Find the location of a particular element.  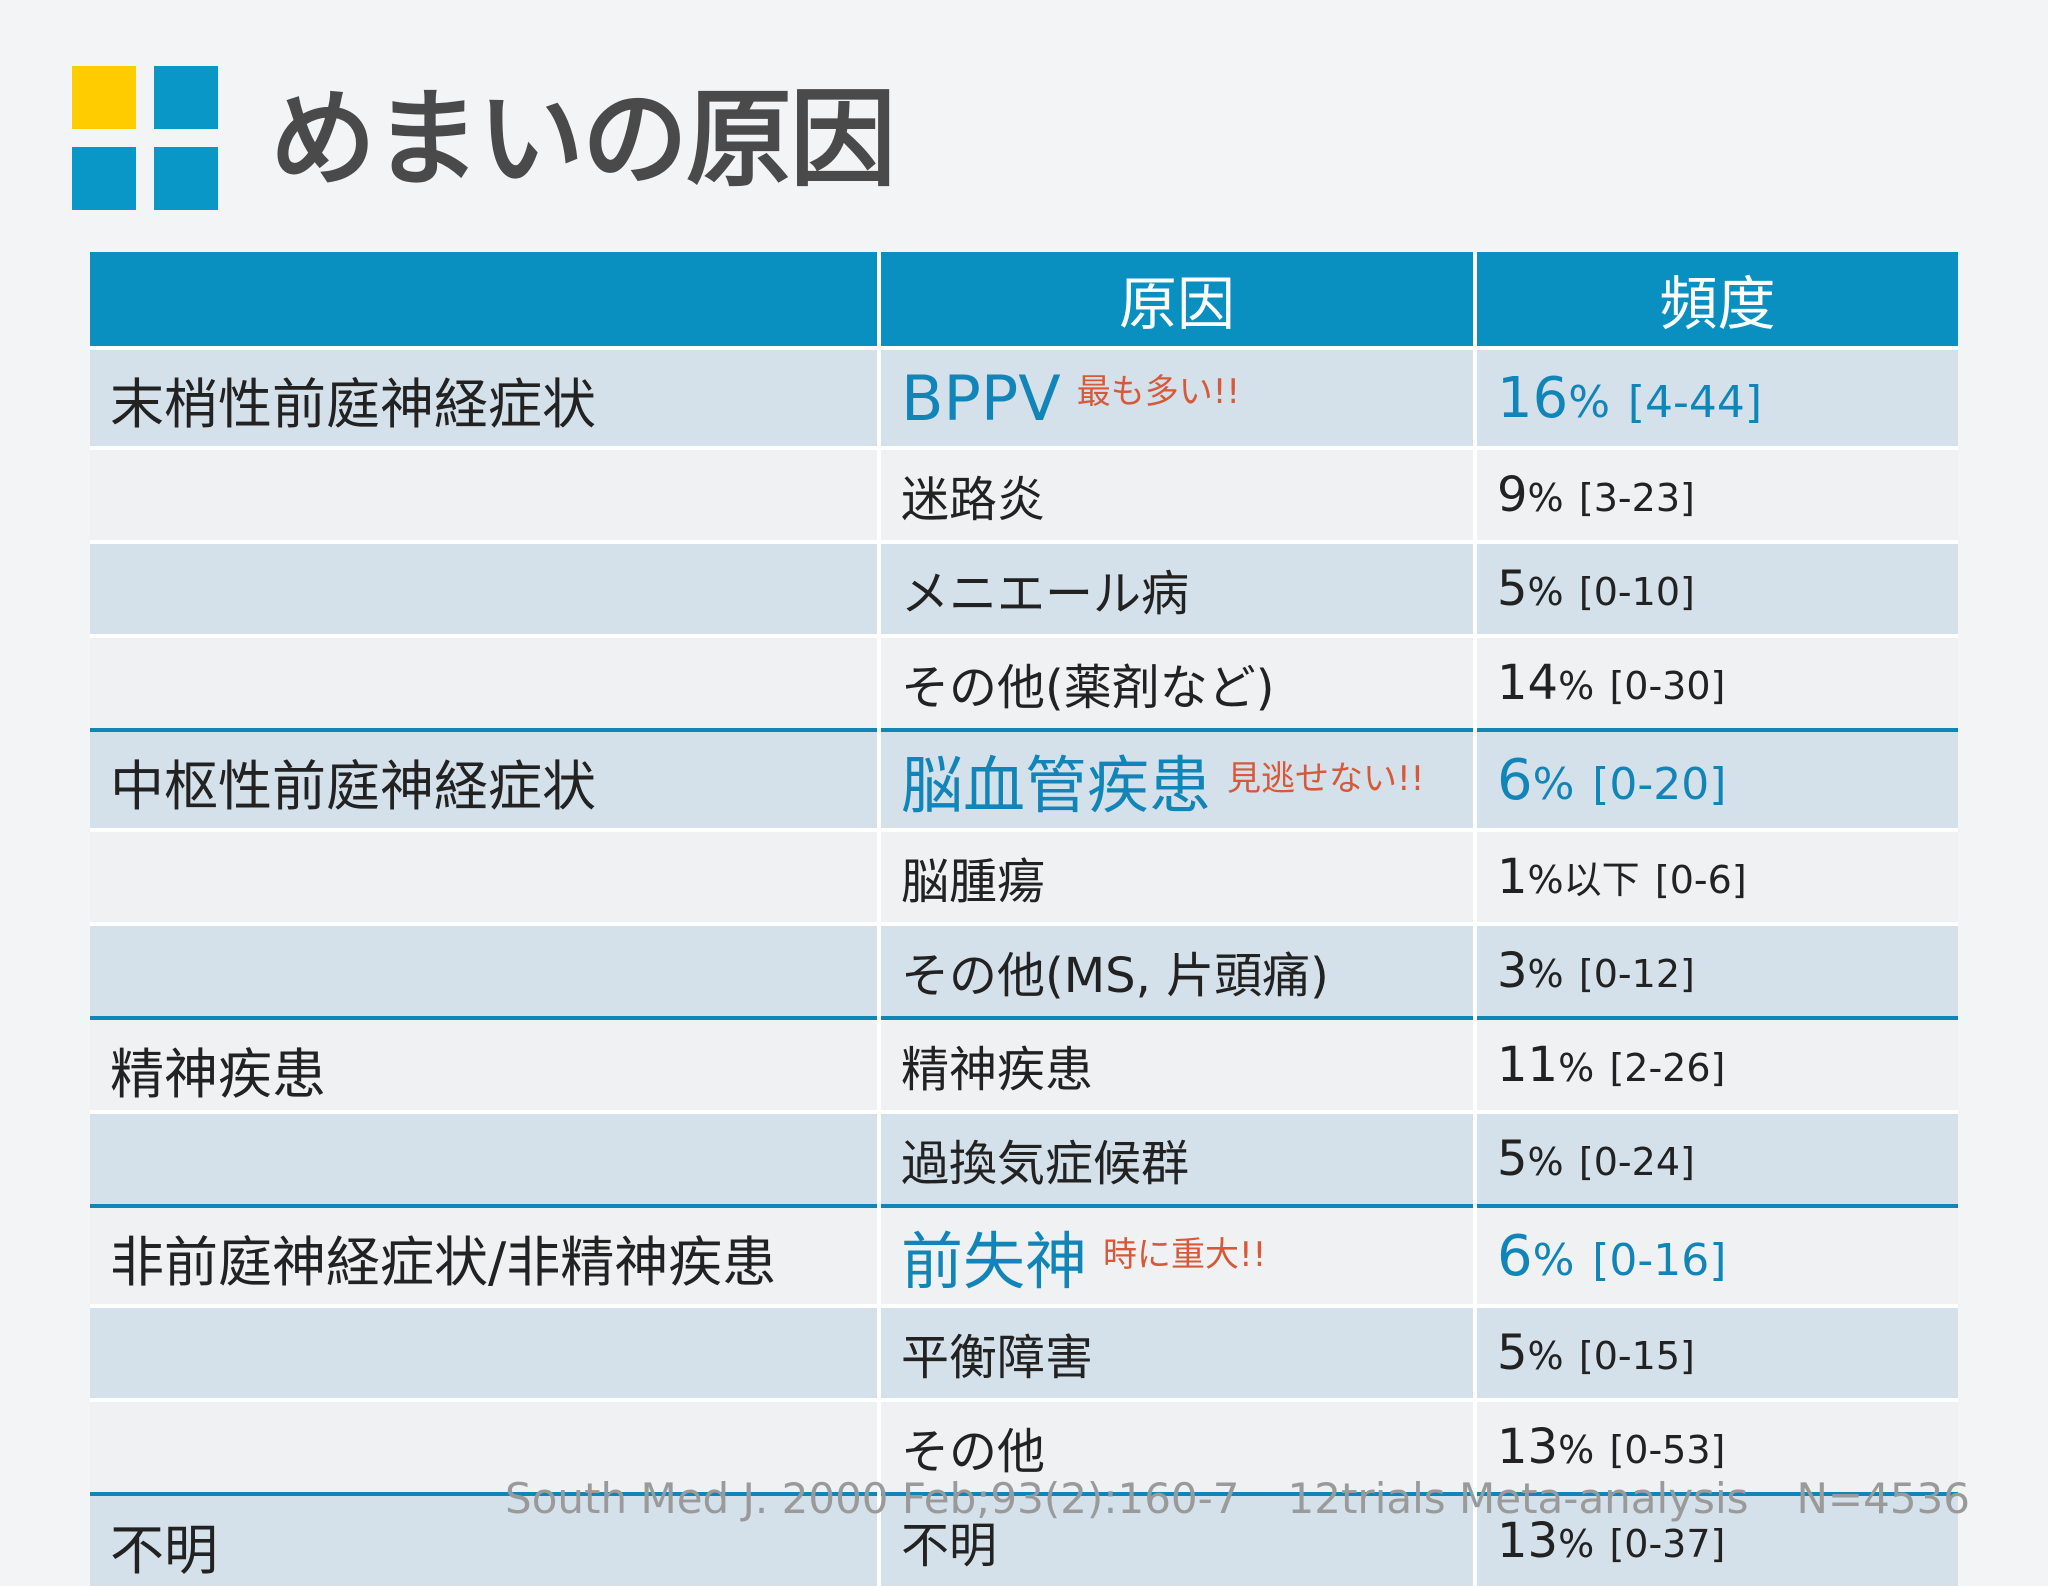

frequency-range: [0-30] is located at coordinates (1667, 686).